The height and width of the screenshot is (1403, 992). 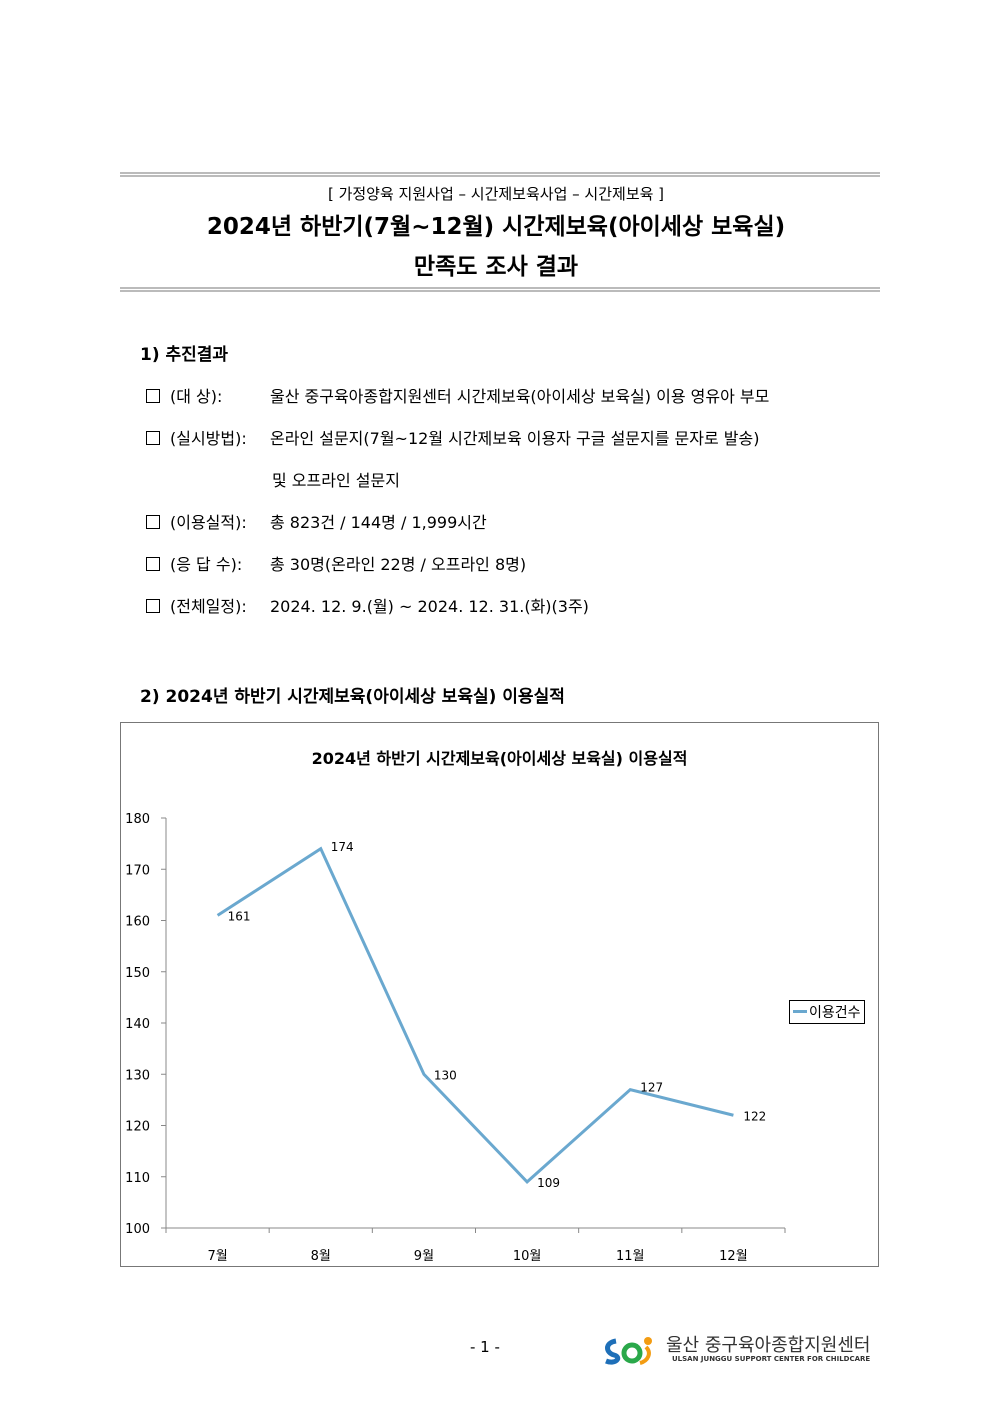 I want to click on logo-text-ko: 울산 중구육아종합지원센터, so click(x=768, y=1345).